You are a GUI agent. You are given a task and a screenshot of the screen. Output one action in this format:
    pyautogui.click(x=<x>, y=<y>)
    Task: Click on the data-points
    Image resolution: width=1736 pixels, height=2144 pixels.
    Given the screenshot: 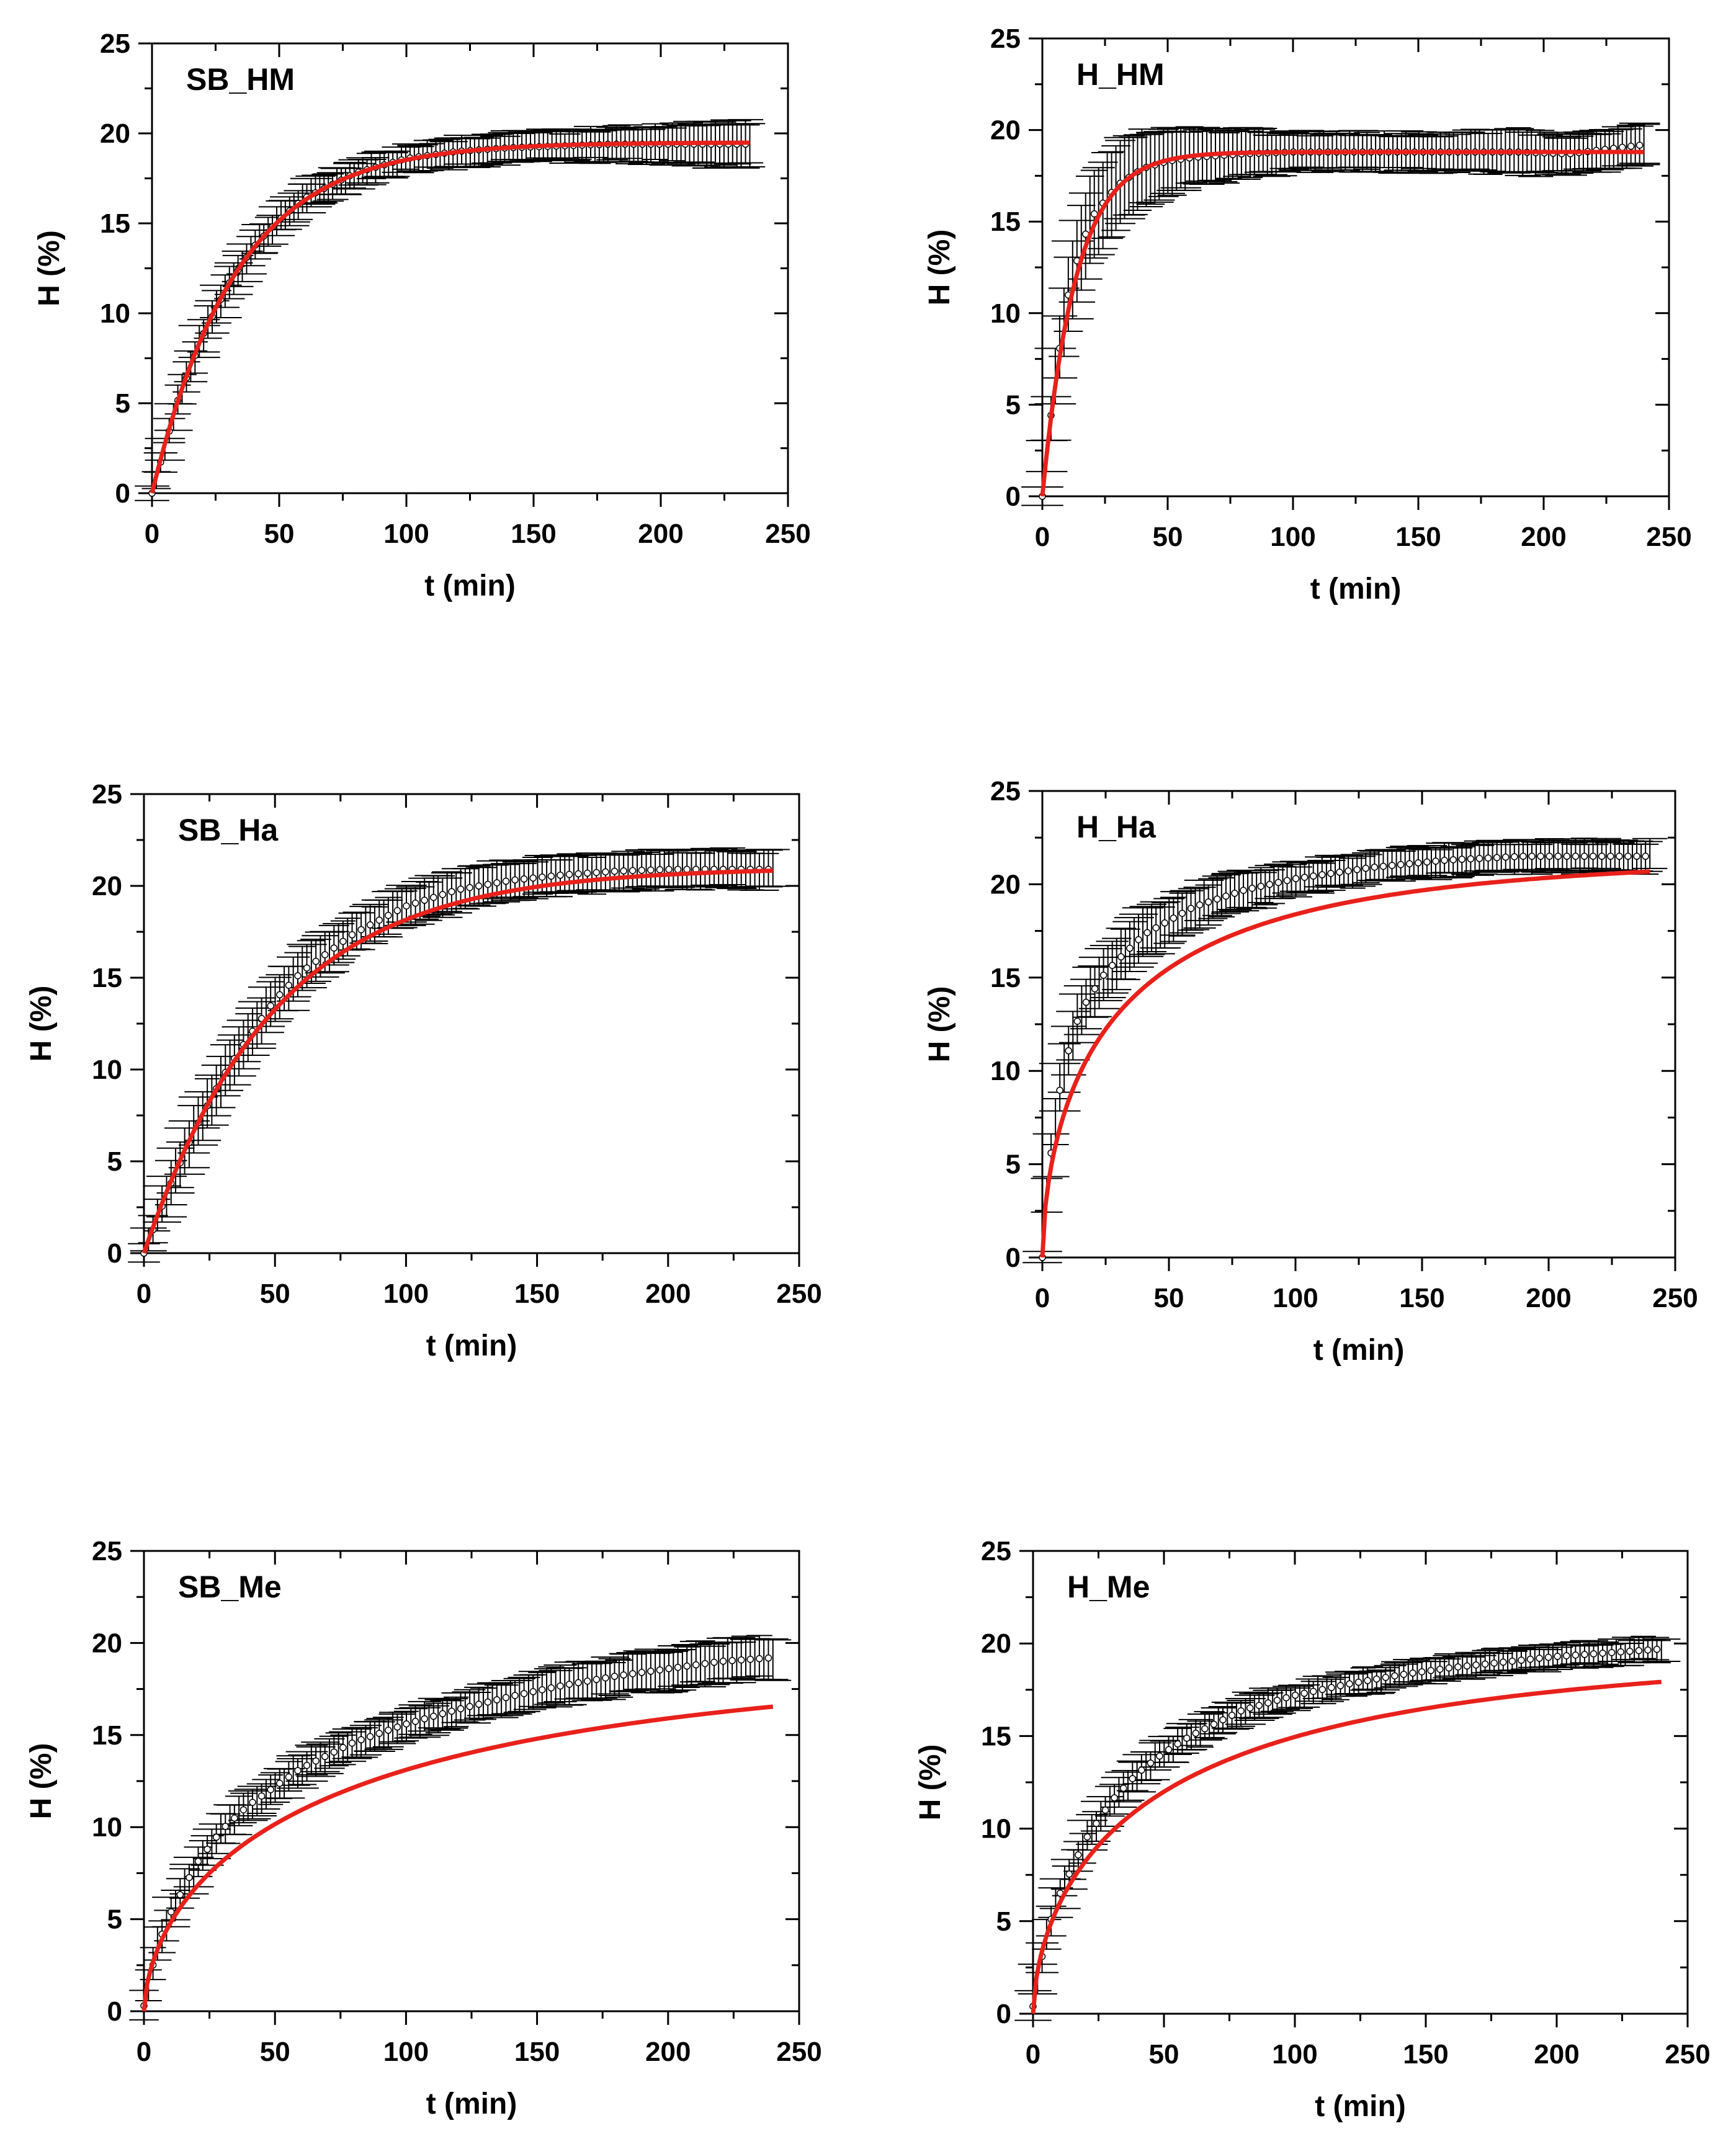 What is the action you would take?
    pyautogui.click(x=456, y=1831)
    